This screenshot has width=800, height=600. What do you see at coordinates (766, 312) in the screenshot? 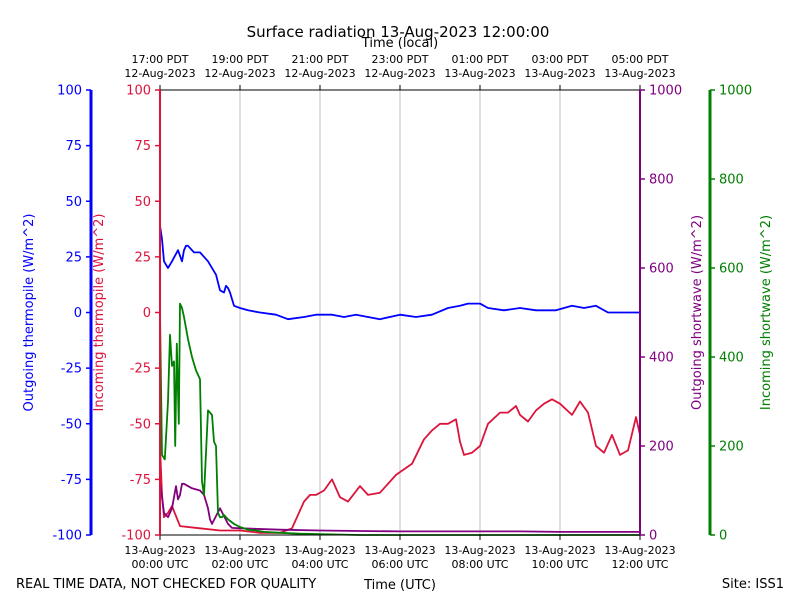
I see `incoming_shortwave-axis-label: Incoming shortwave (W/m^2)` at bounding box center [766, 312].